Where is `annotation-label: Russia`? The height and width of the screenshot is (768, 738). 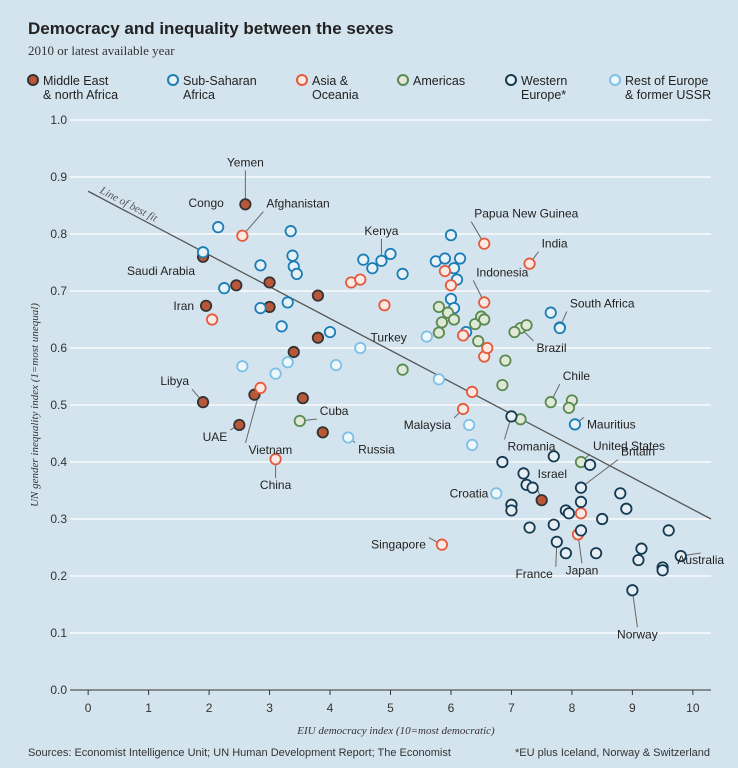 annotation-label: Russia is located at coordinates (376, 449).